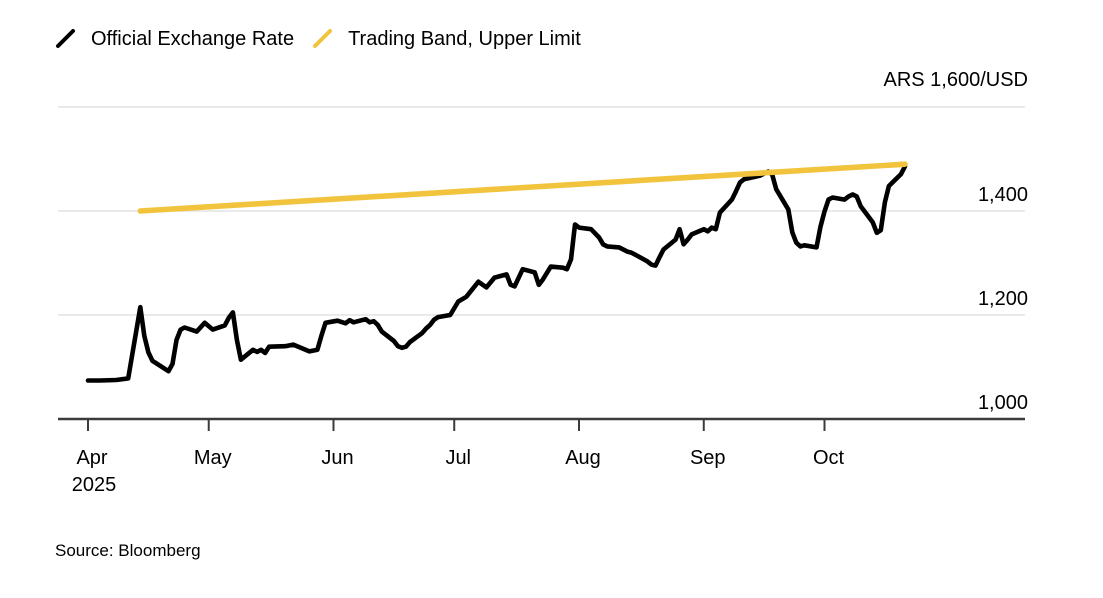  What do you see at coordinates (829, 458) in the screenshot?
I see `x-tick-label: Oct` at bounding box center [829, 458].